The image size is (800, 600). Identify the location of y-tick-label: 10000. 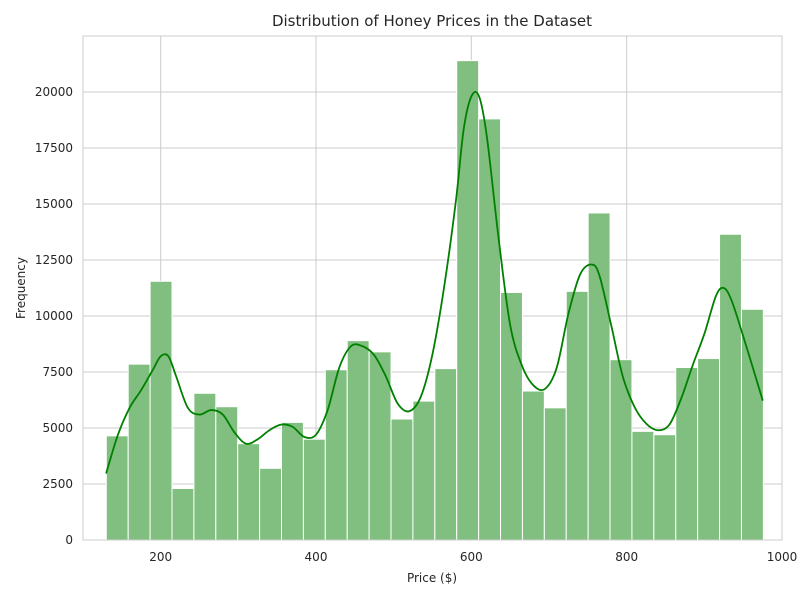
(54, 316).